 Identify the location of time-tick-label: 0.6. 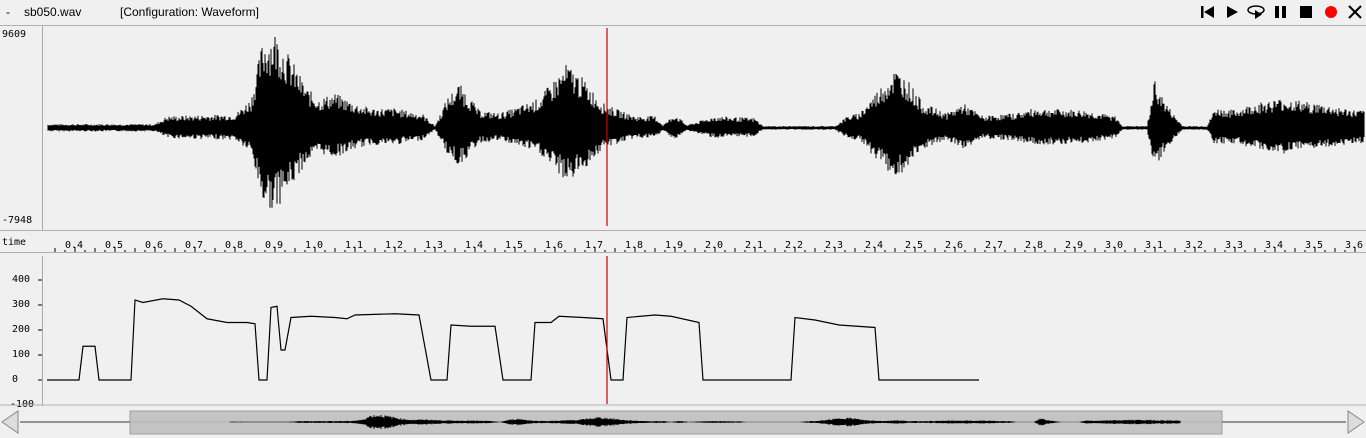
(154, 245).